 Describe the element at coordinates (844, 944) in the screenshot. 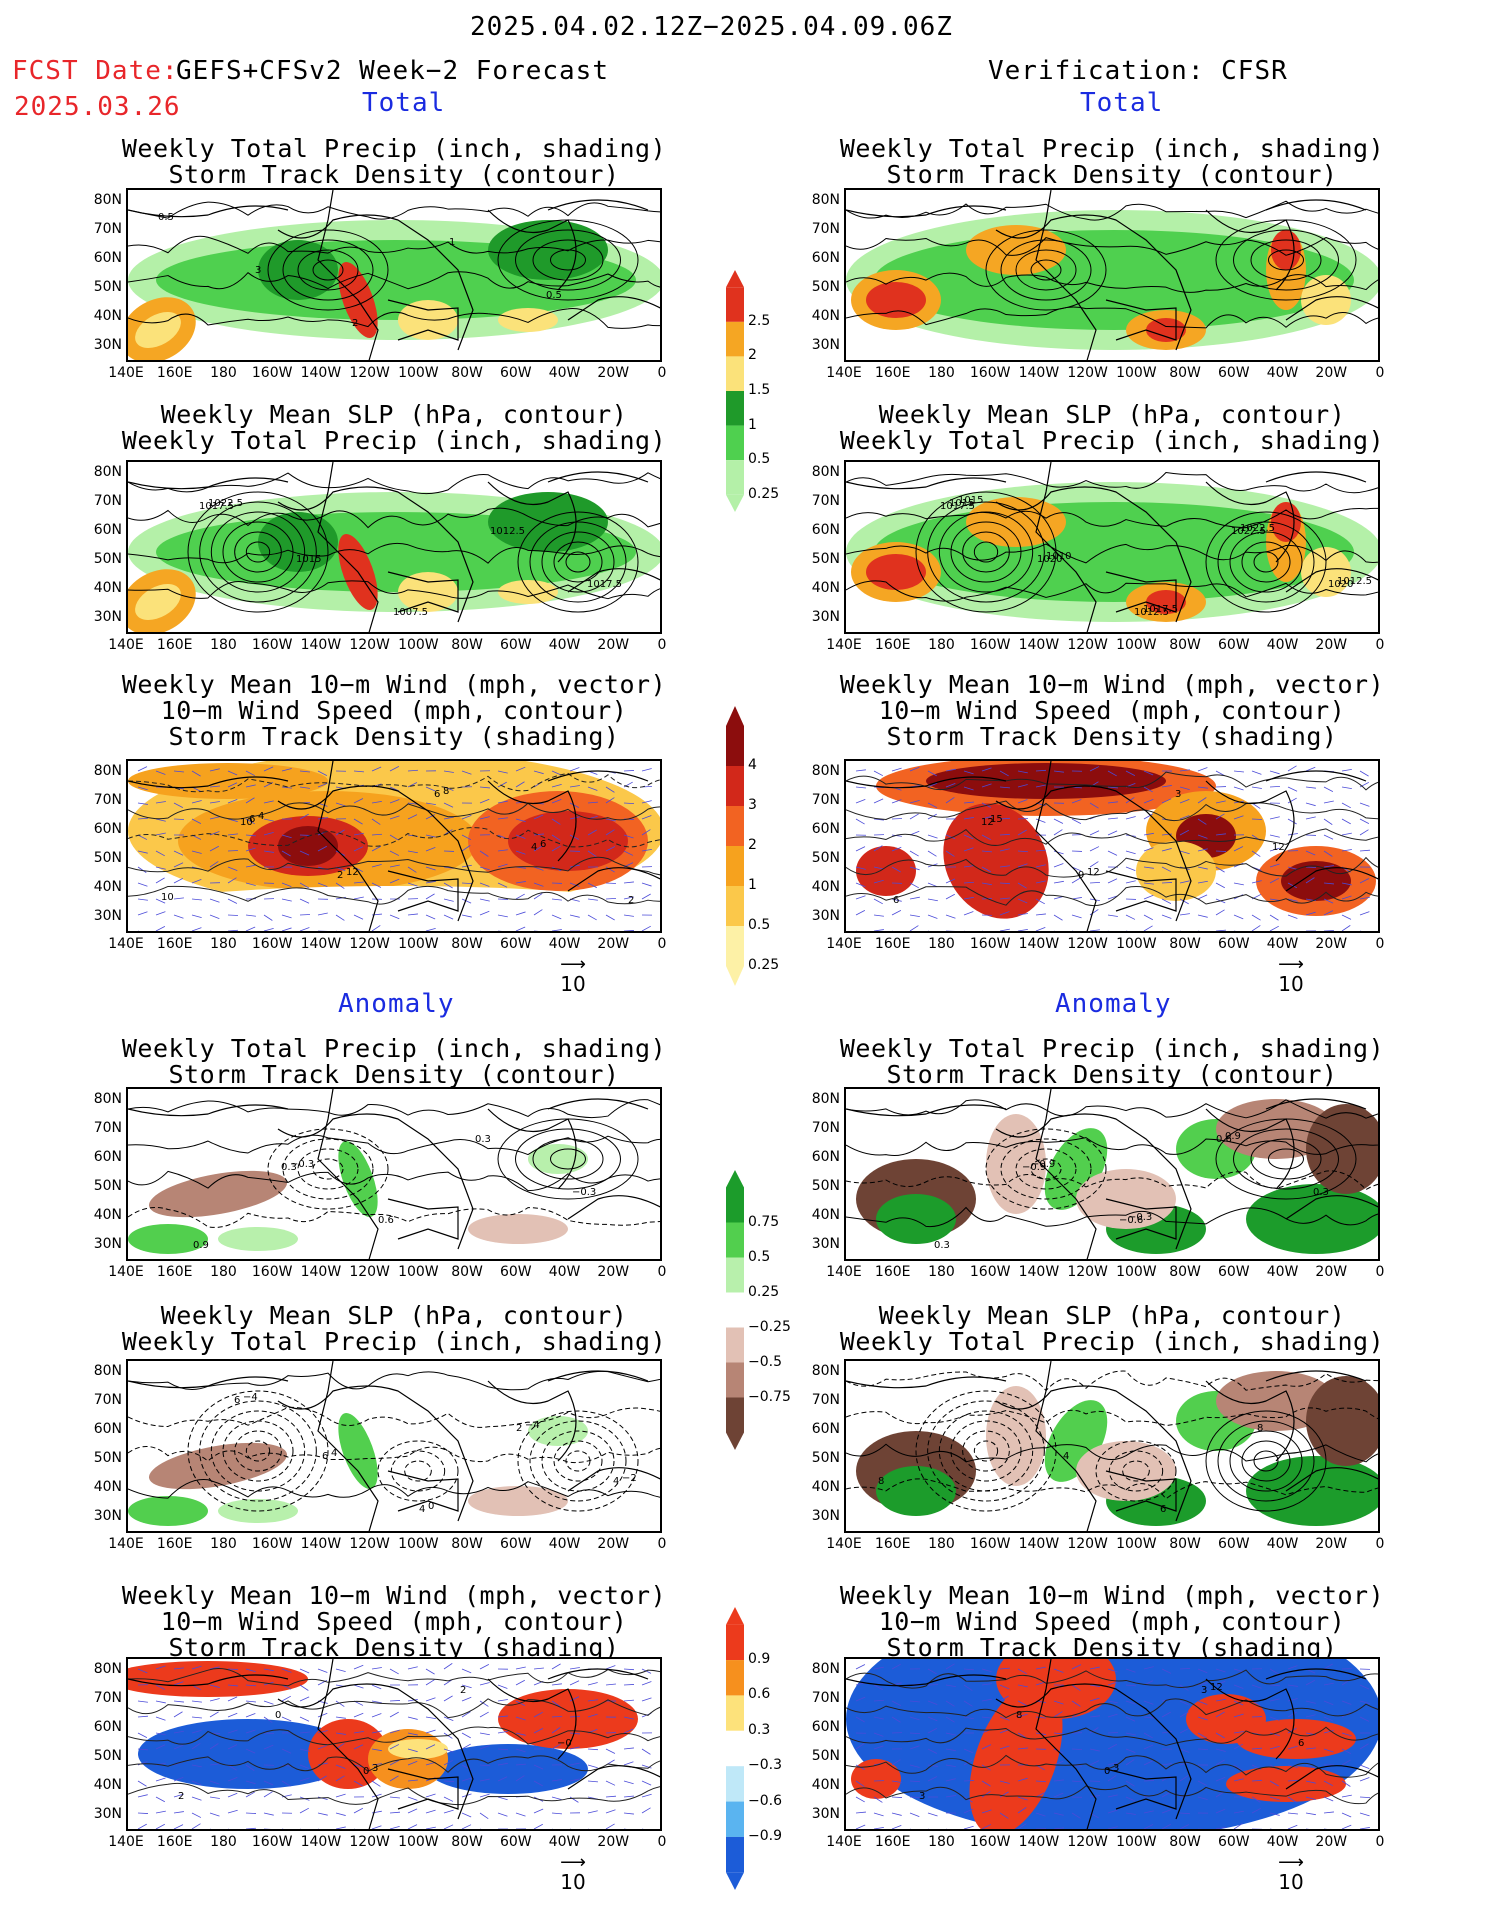

I see `lon-tick-label: 140E` at that location.